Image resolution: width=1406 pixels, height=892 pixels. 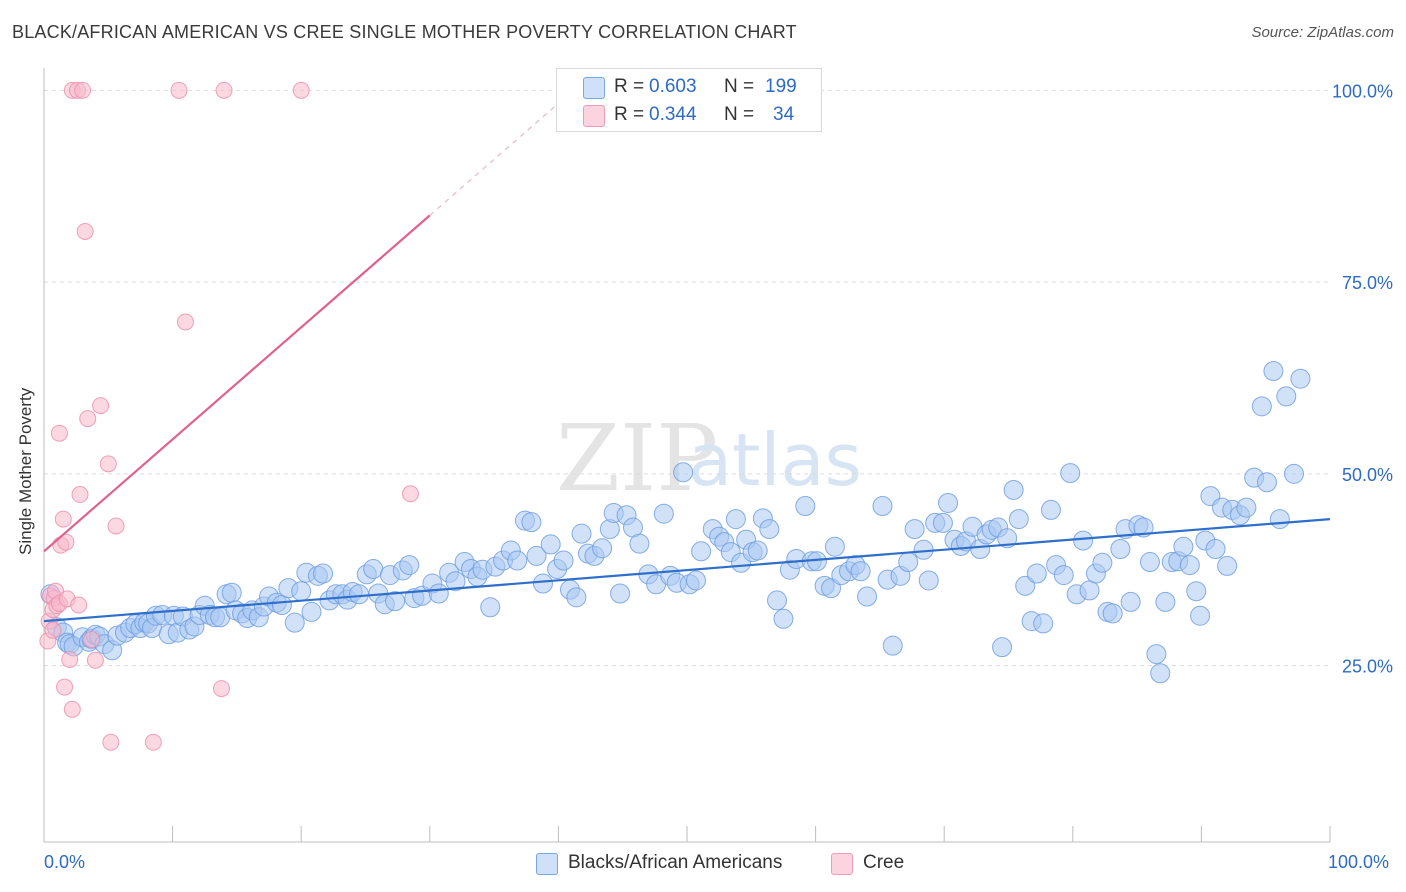 What do you see at coordinates (775, 460) in the screenshot?
I see `watermark-atlas: atlas` at bounding box center [775, 460].